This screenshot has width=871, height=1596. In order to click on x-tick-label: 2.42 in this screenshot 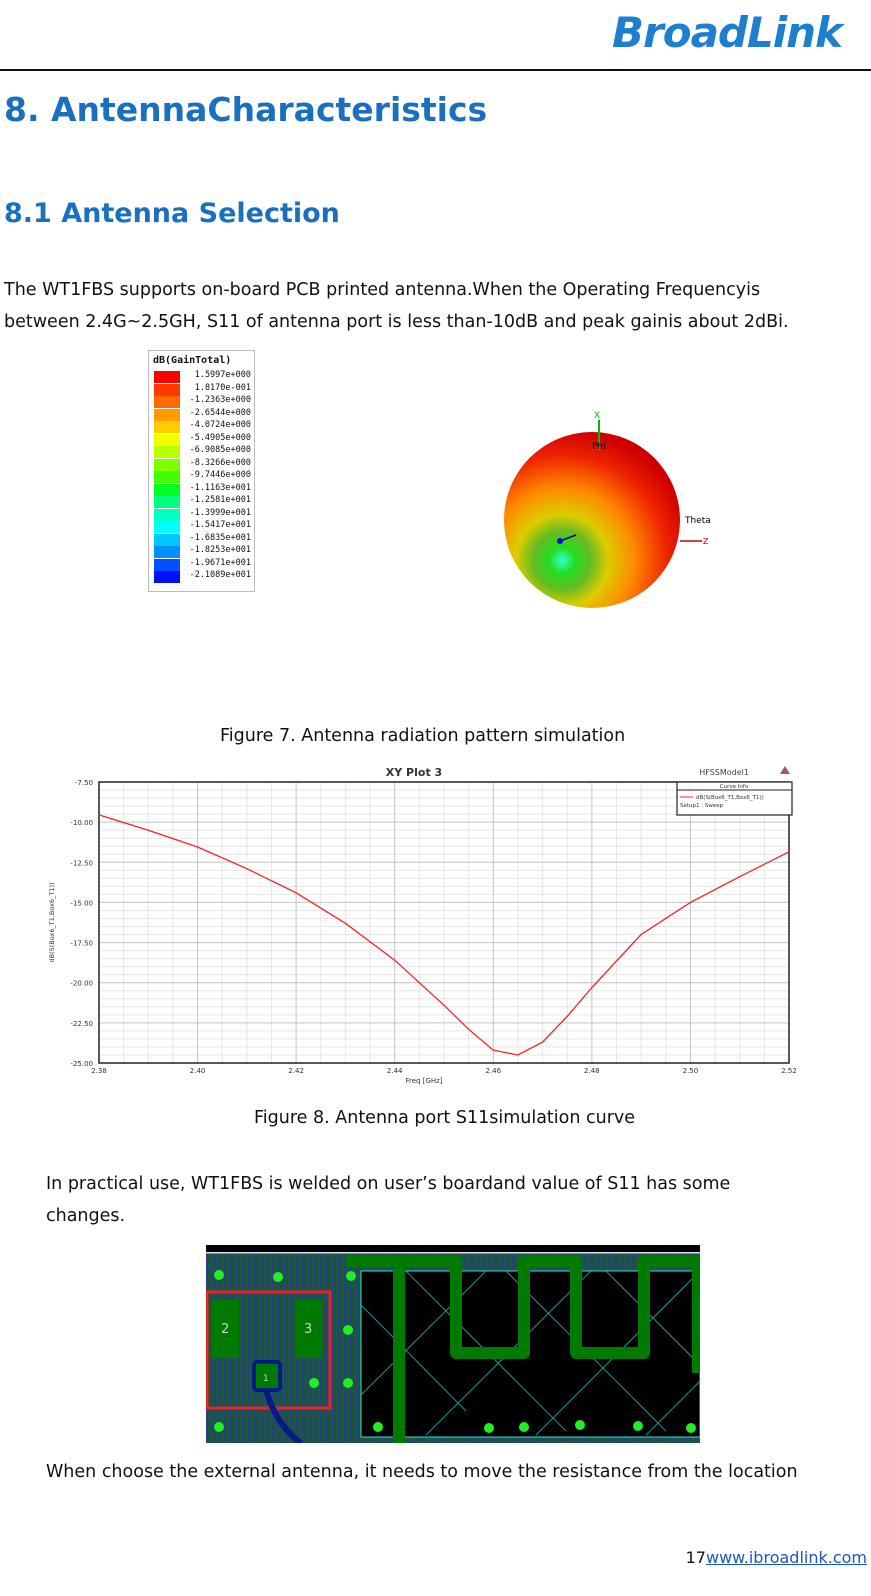, I will do `click(296, 1071)`.